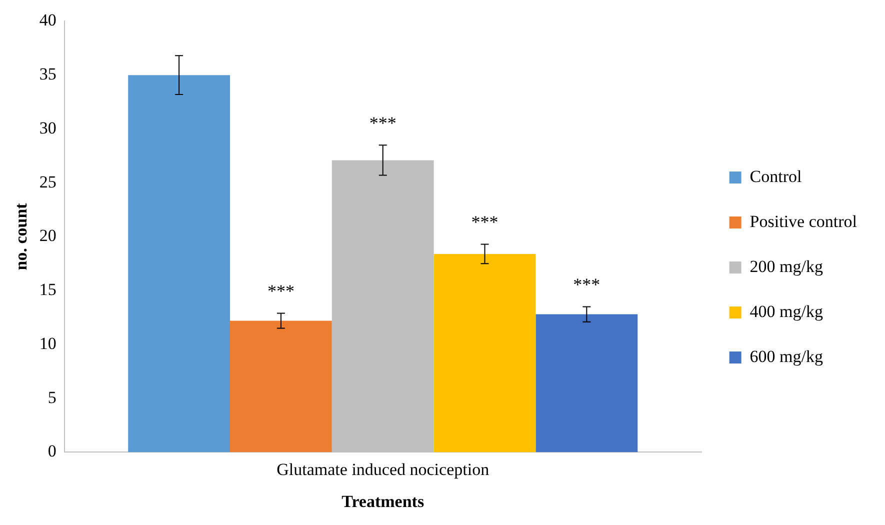  What do you see at coordinates (47, 182) in the screenshot?
I see `y-tick-label: 25` at bounding box center [47, 182].